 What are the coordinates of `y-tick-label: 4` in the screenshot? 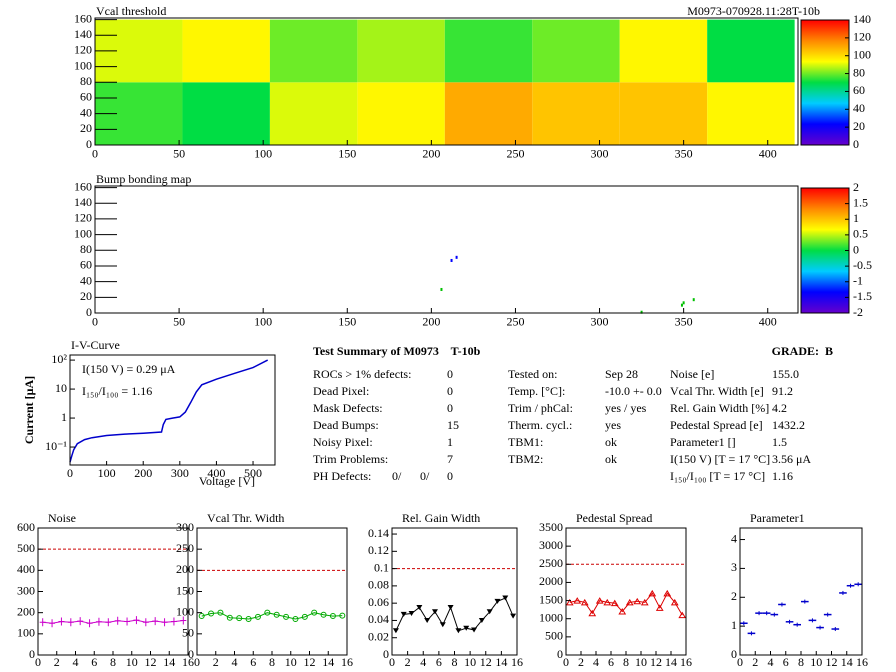 It's located at (734, 538).